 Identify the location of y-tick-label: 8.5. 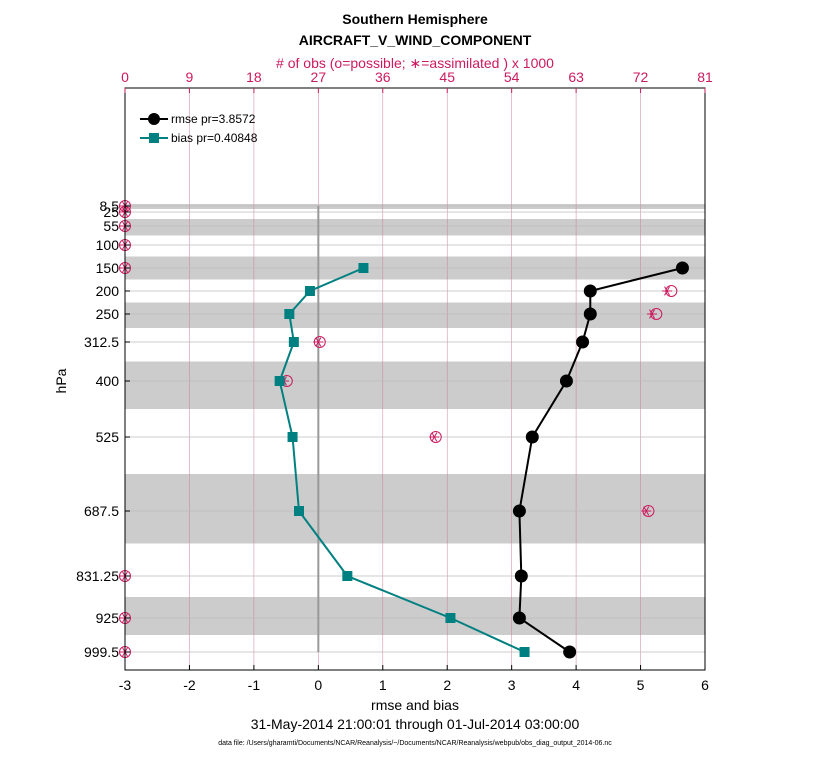
(110, 206).